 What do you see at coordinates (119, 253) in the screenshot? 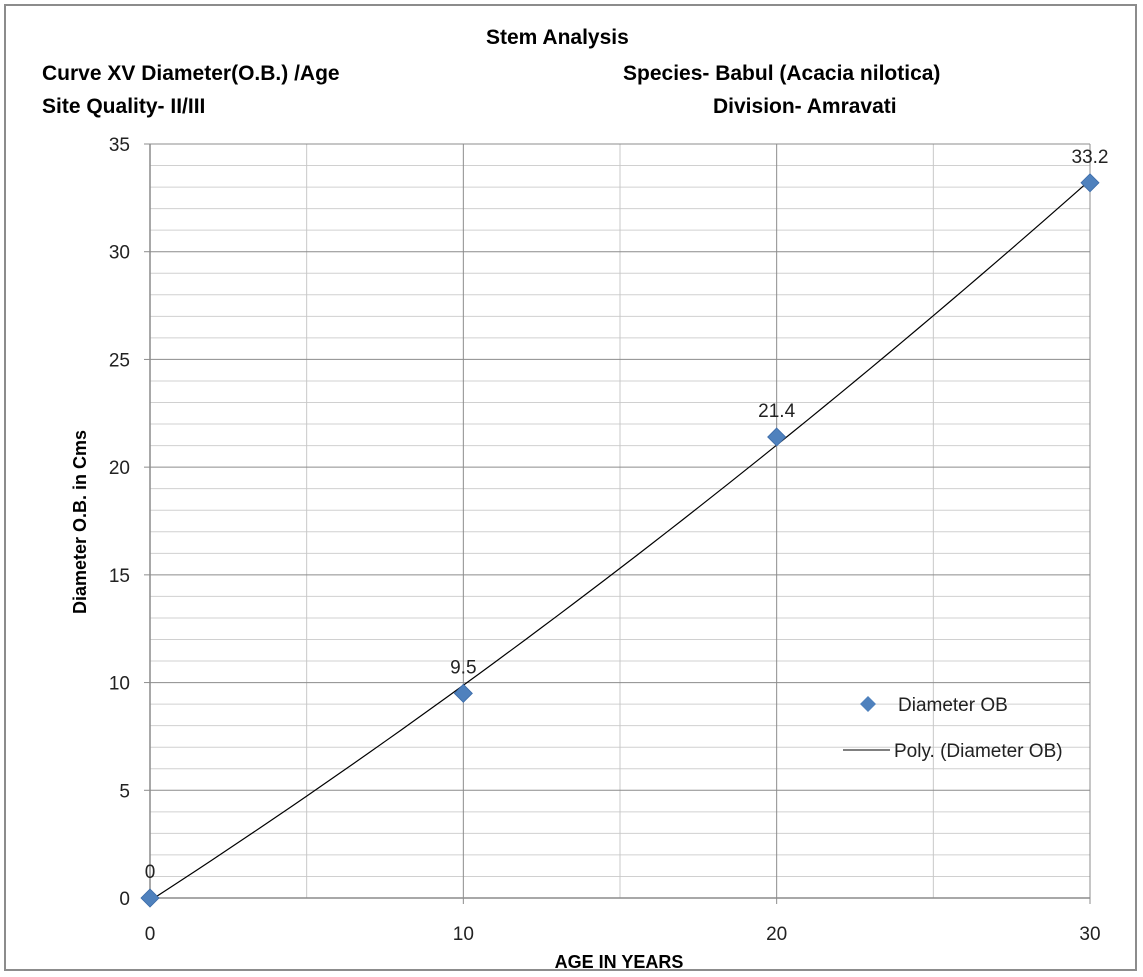
I see `y-tick-label: 30` at bounding box center [119, 253].